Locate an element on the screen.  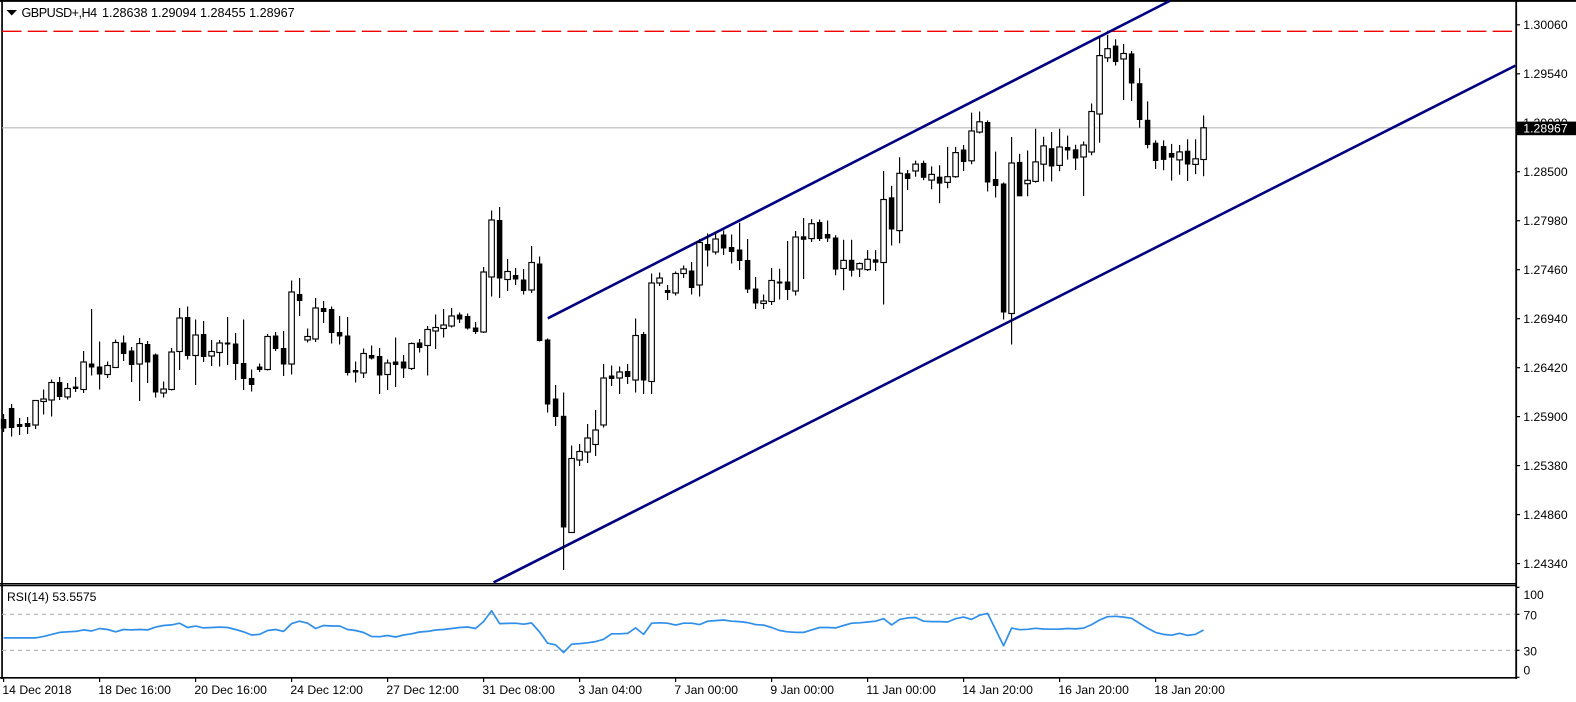
svg-text: 24 Dec 12:00 is located at coordinates (326, 690).